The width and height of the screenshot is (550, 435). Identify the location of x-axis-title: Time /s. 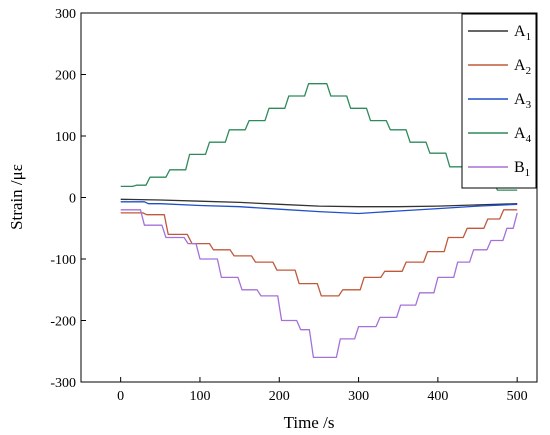
(309, 422).